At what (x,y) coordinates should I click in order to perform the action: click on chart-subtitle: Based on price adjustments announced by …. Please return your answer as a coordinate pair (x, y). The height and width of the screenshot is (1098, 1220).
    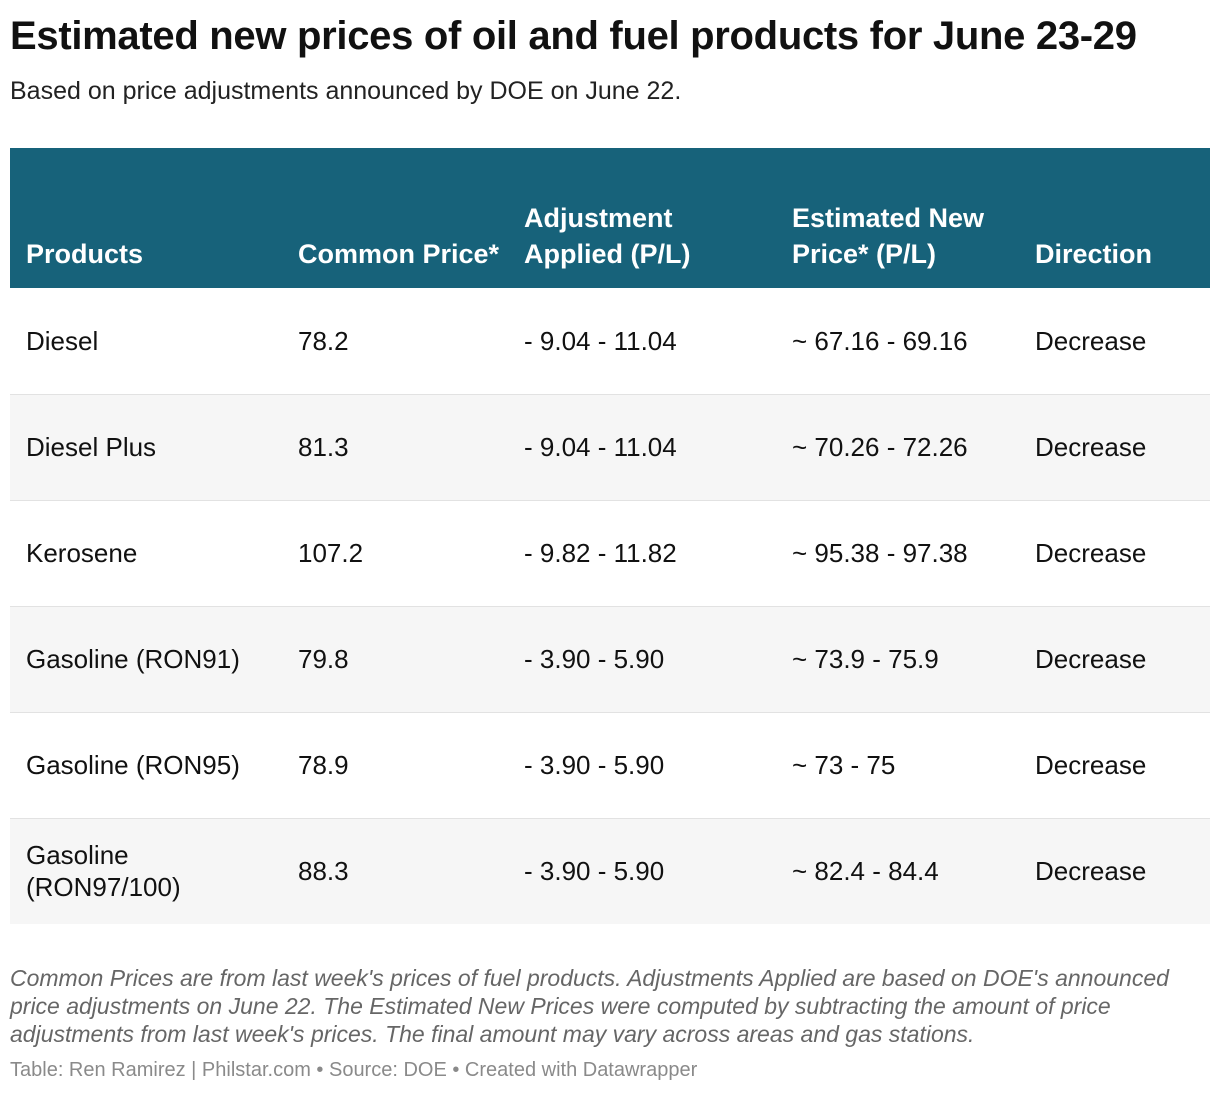
    Looking at the image, I should click on (346, 91).